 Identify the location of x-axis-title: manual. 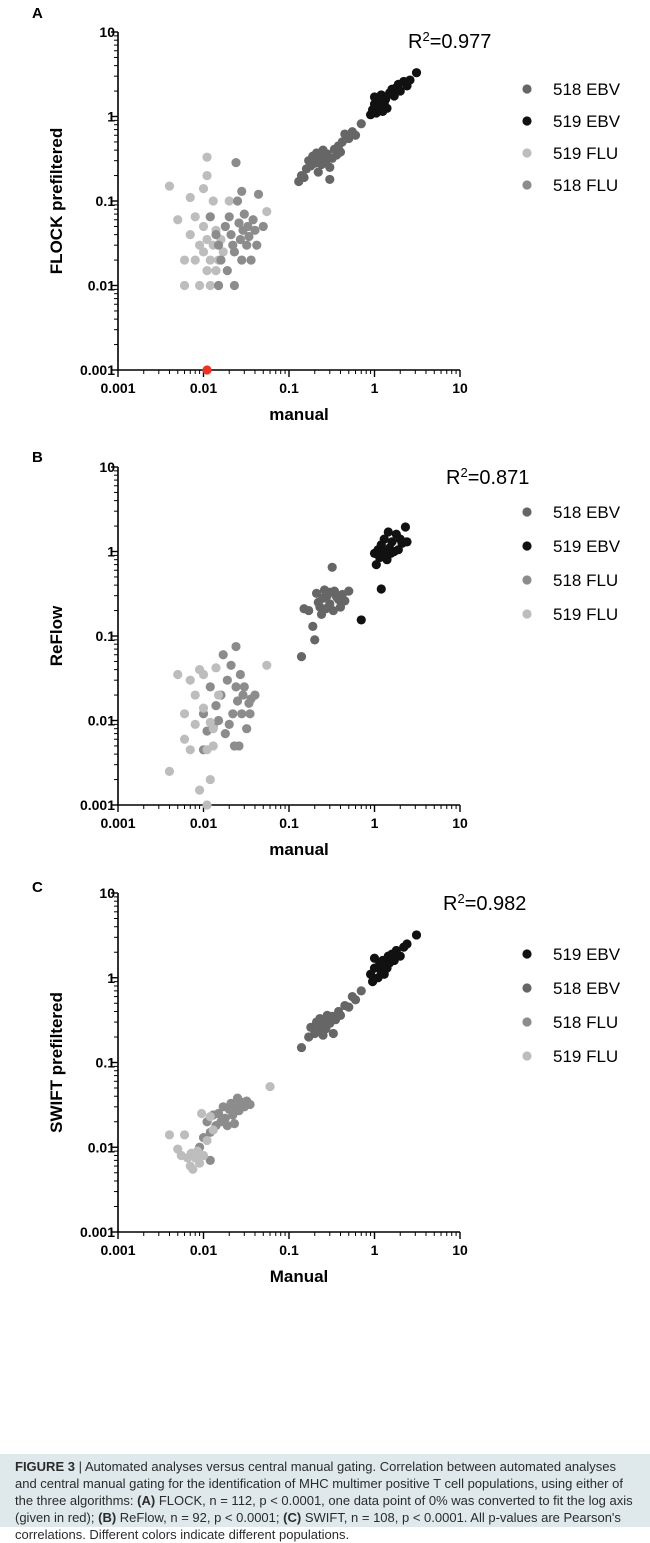
(299, 849).